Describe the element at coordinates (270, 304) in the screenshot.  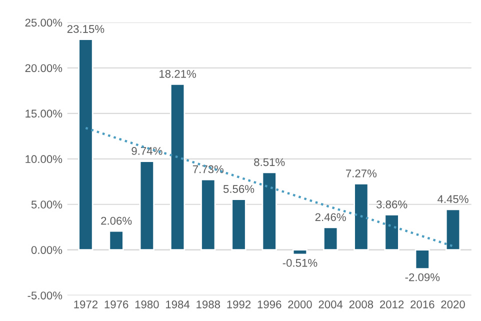
I see `x-tick-label: 1996` at that location.